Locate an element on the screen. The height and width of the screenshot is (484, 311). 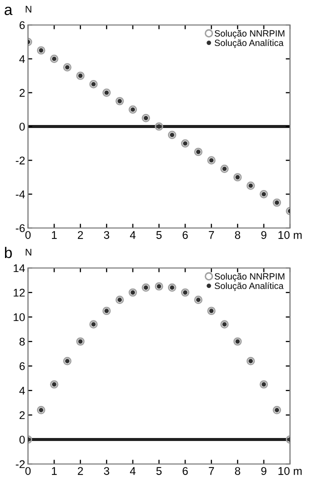
chart-title: b is located at coordinates (8, 252).